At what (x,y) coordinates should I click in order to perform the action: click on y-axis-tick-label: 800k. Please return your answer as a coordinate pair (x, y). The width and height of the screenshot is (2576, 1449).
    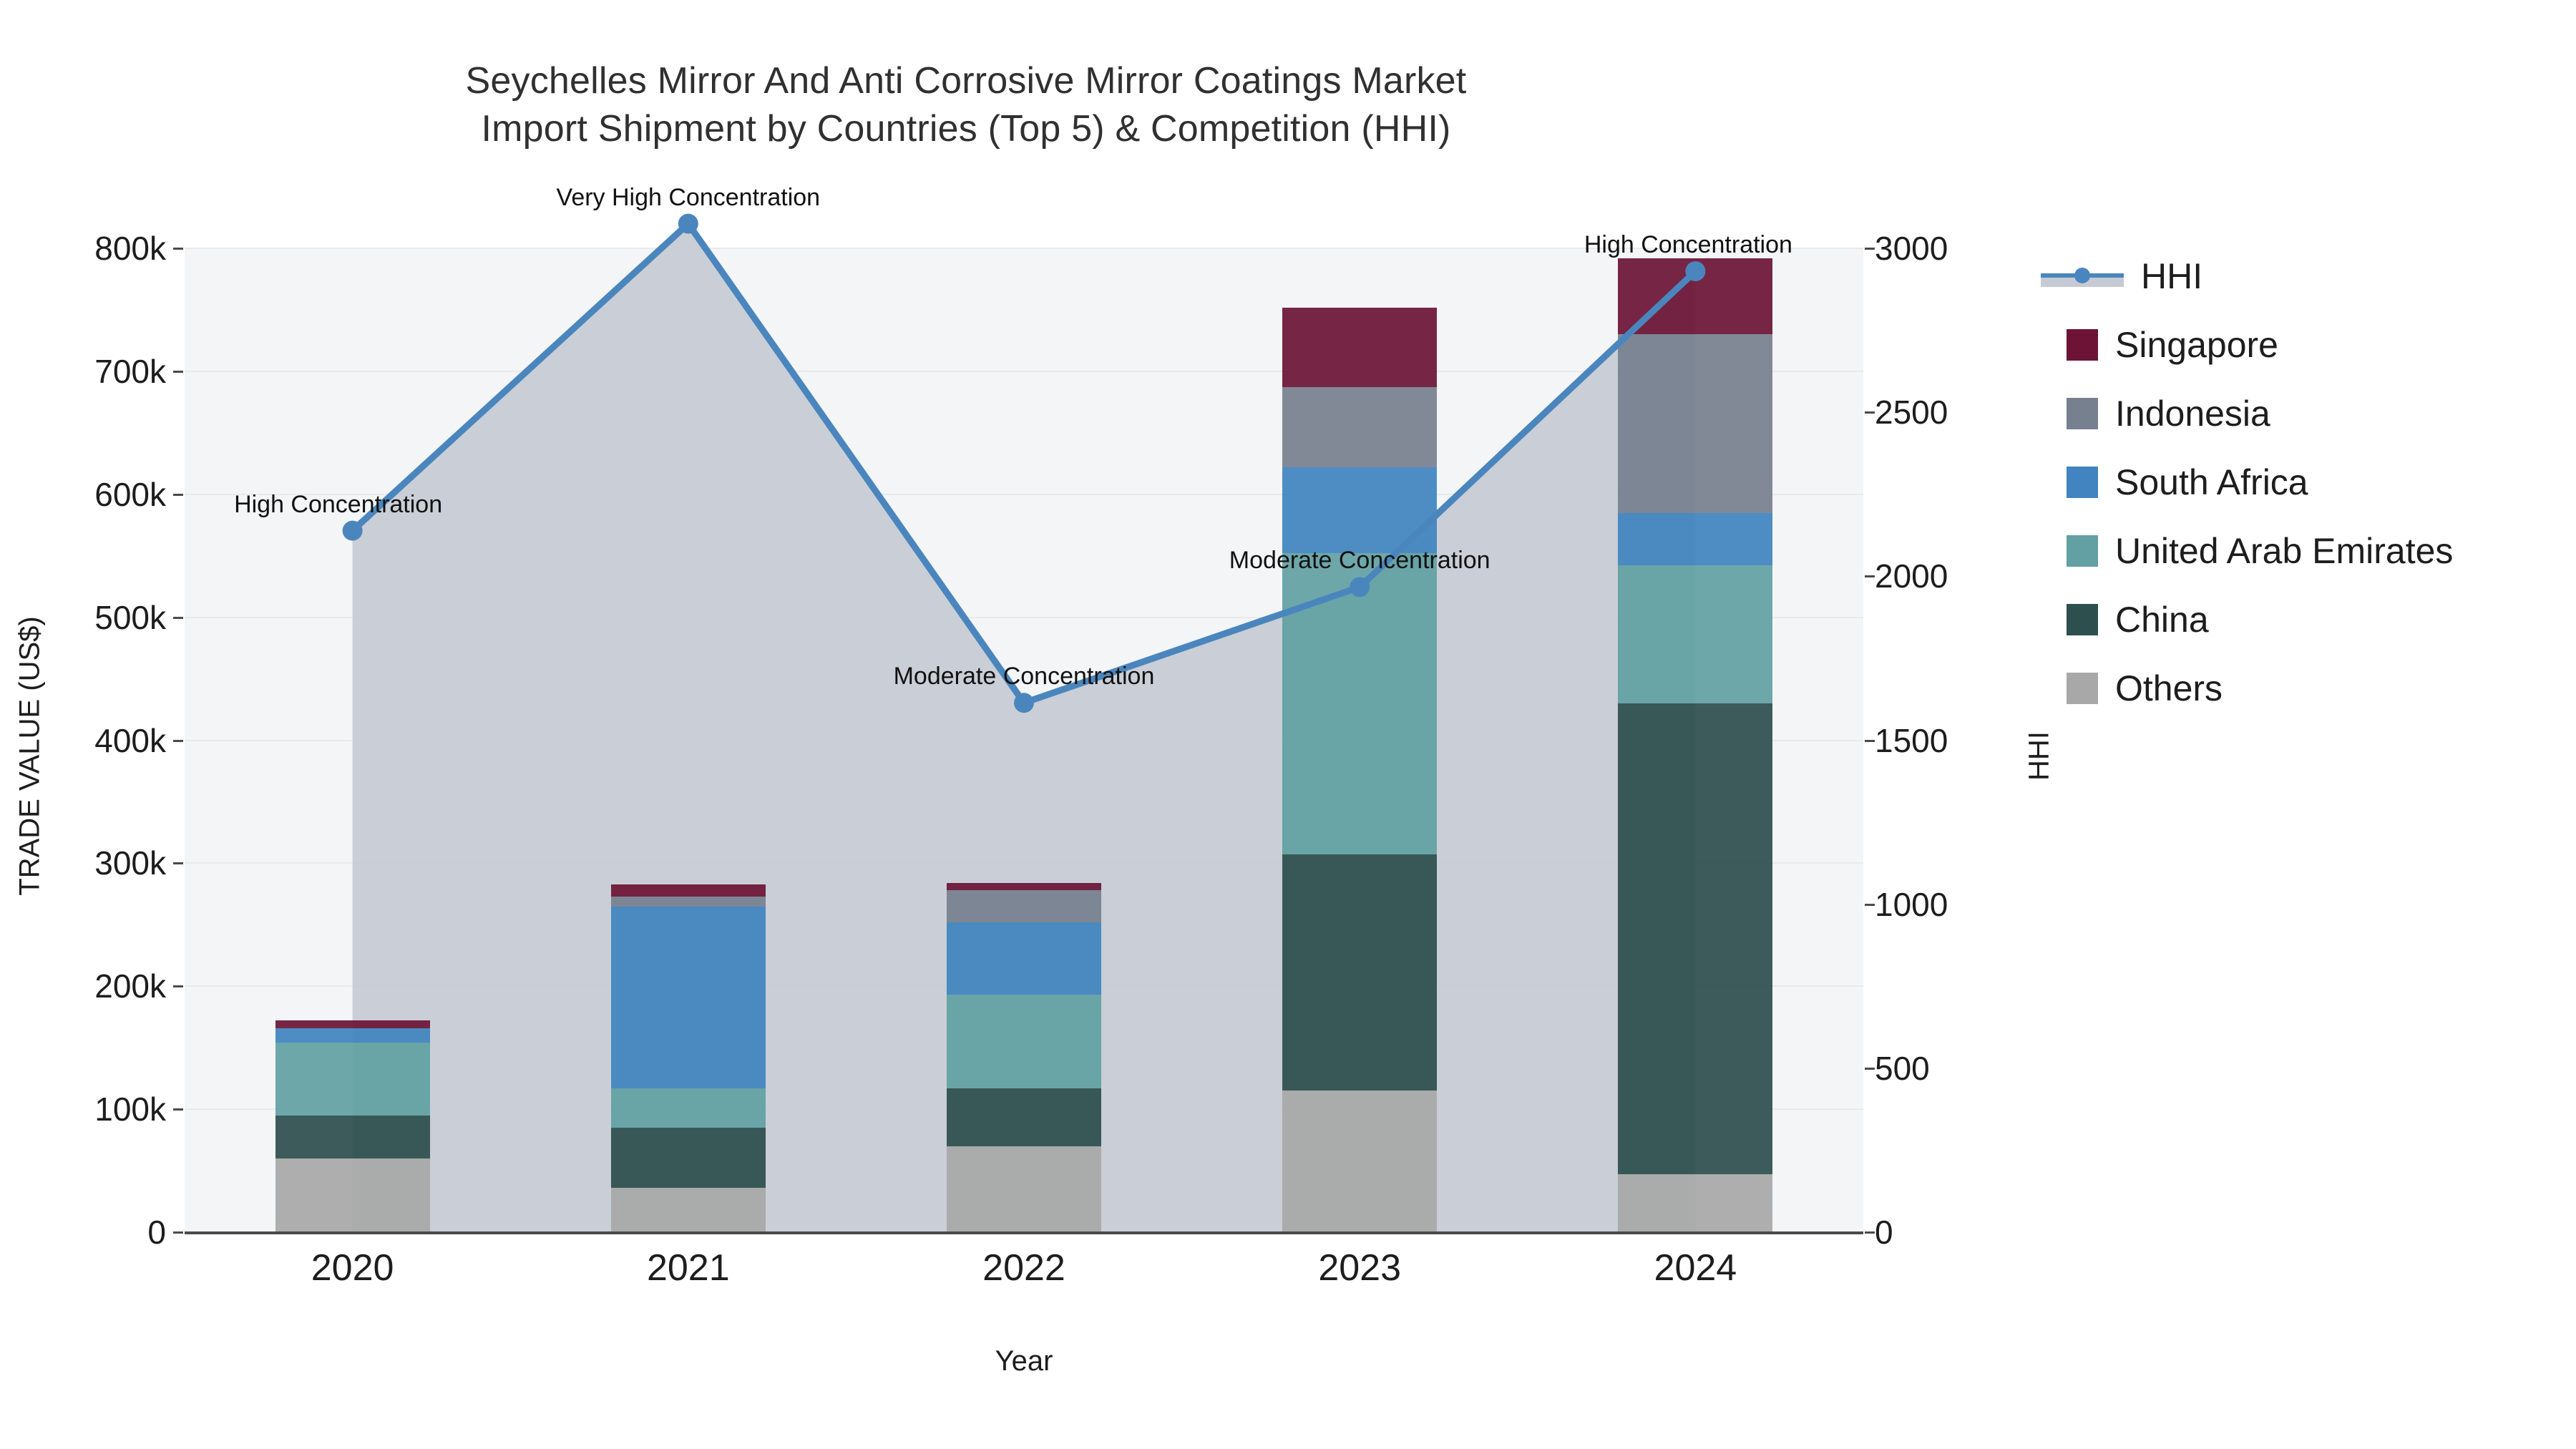
    Looking at the image, I should click on (130, 248).